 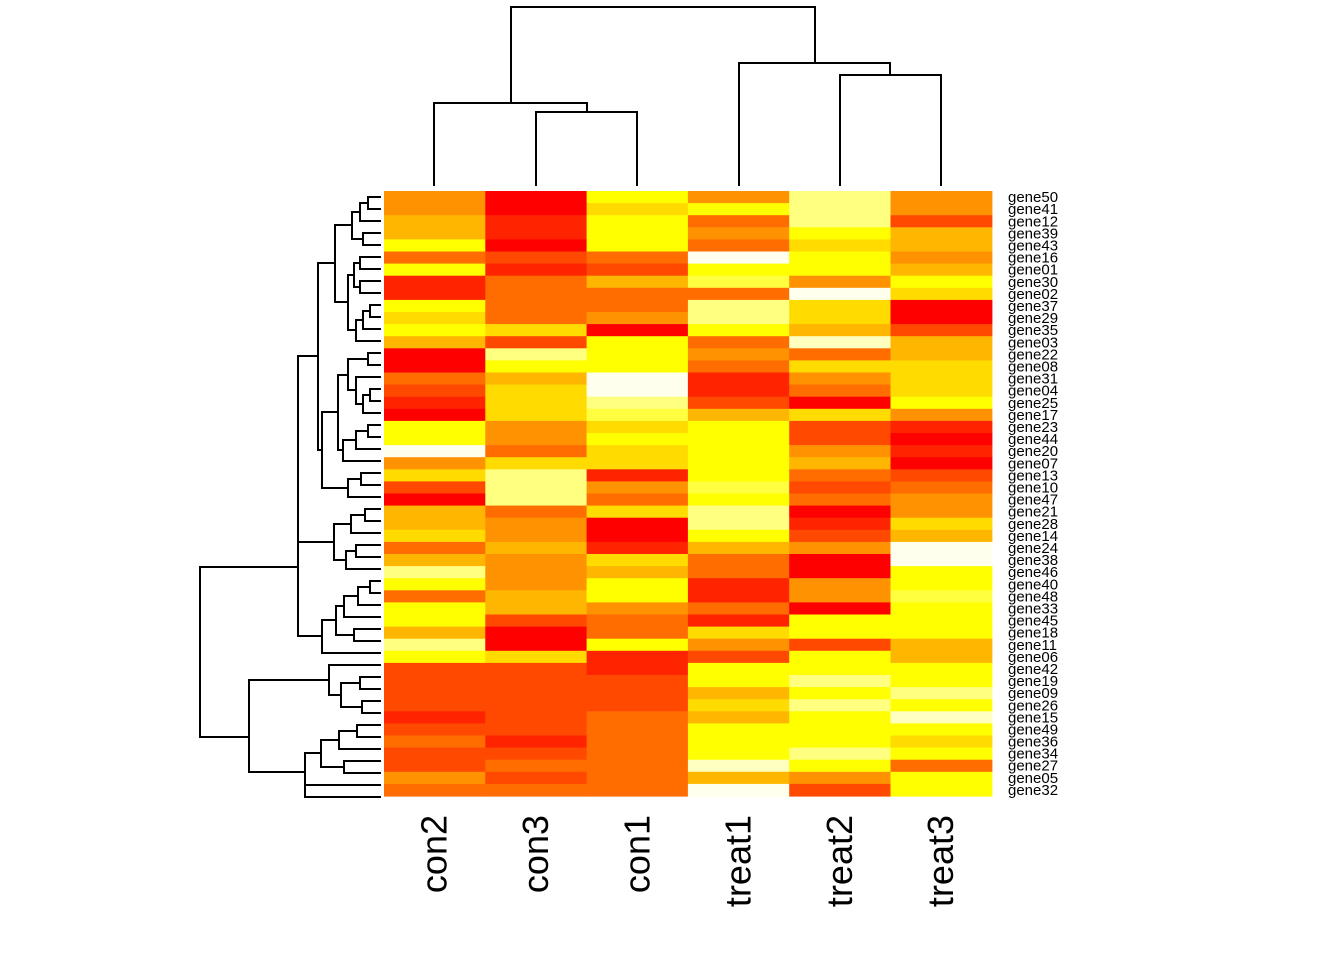 What do you see at coordinates (1033, 705) in the screenshot?
I see `row-label: gene26` at bounding box center [1033, 705].